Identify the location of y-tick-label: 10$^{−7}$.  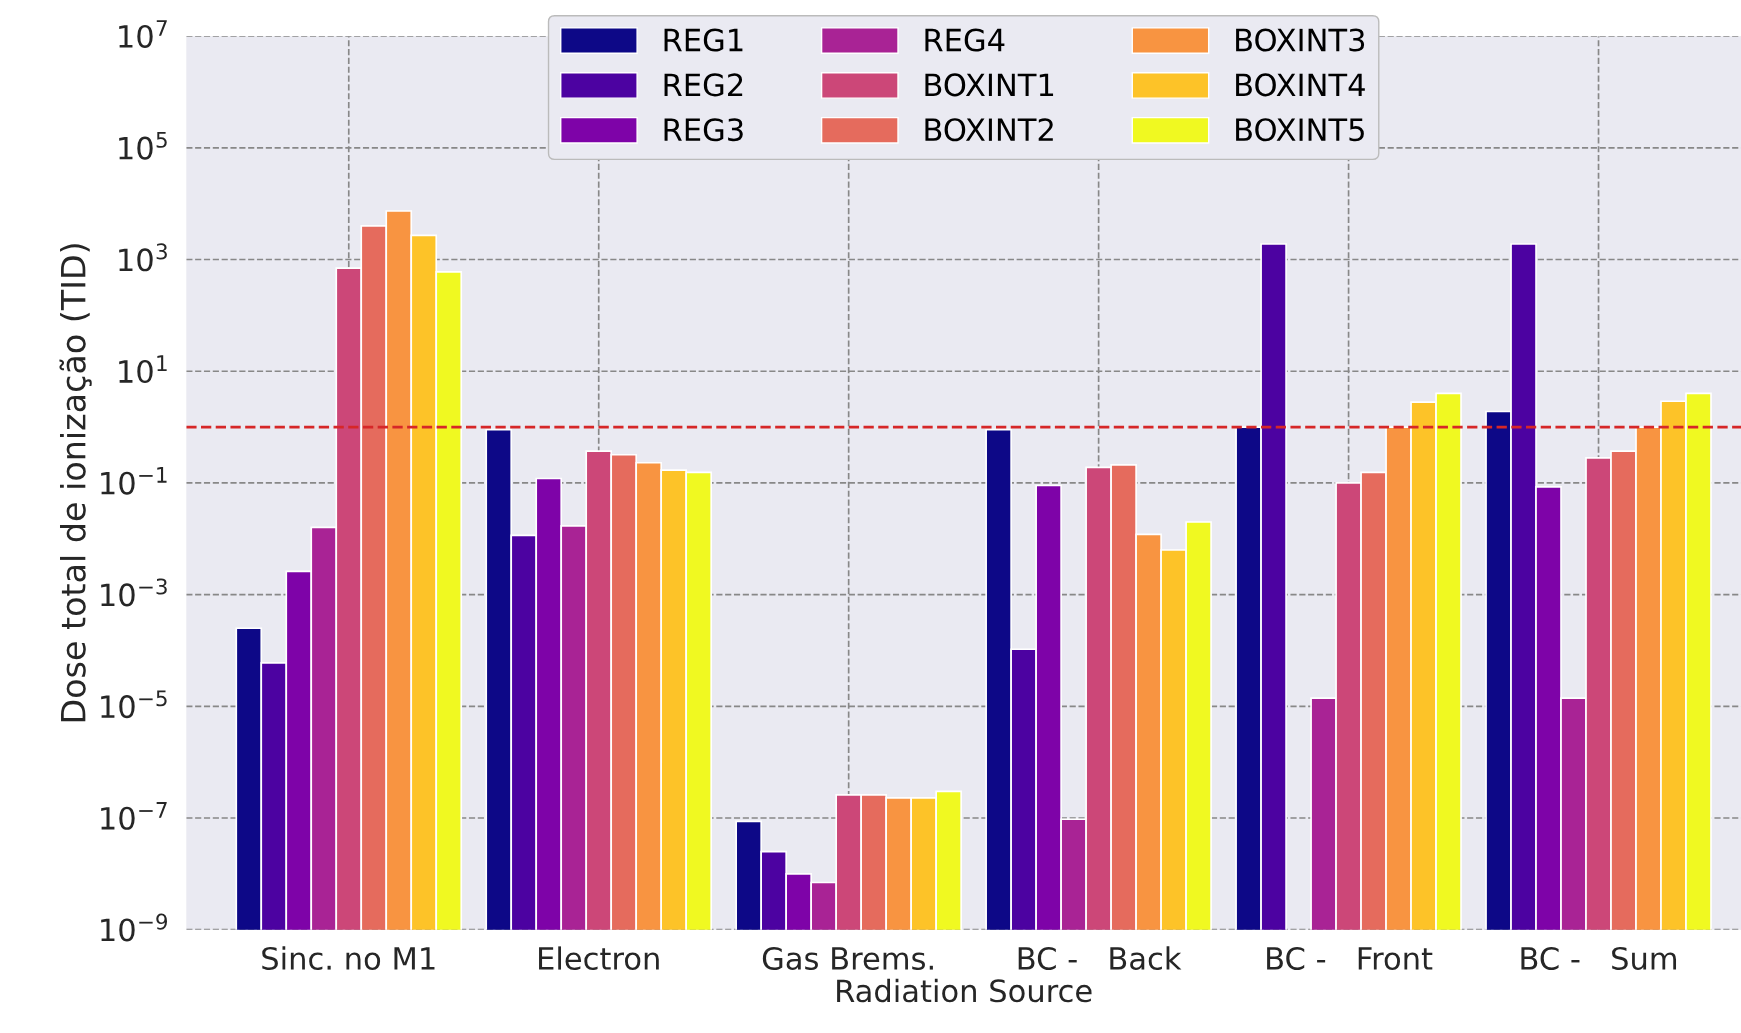
(134, 816).